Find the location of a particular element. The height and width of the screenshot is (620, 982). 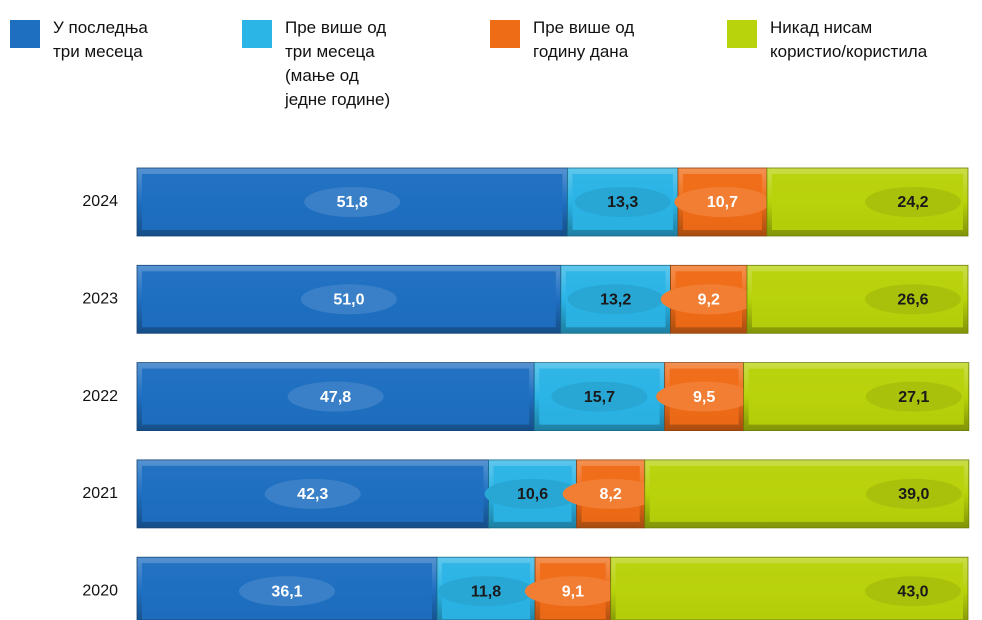

data-label: 26,6 is located at coordinates (912, 300).